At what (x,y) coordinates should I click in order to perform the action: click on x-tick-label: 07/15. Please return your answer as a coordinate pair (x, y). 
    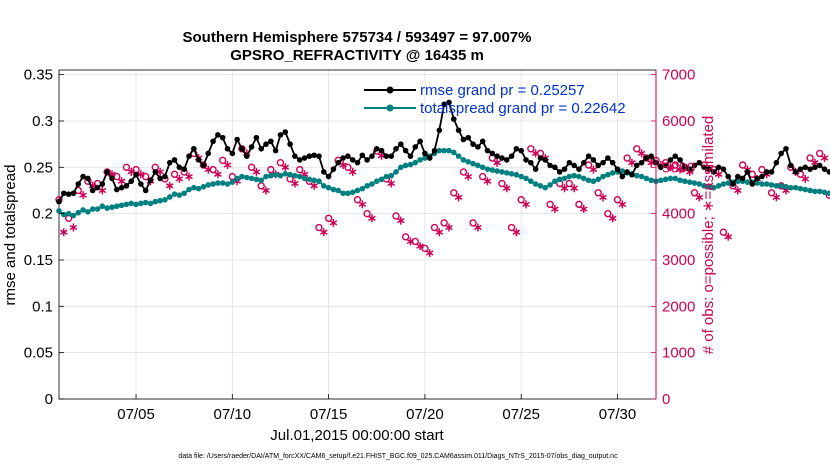
    Looking at the image, I should click on (329, 414).